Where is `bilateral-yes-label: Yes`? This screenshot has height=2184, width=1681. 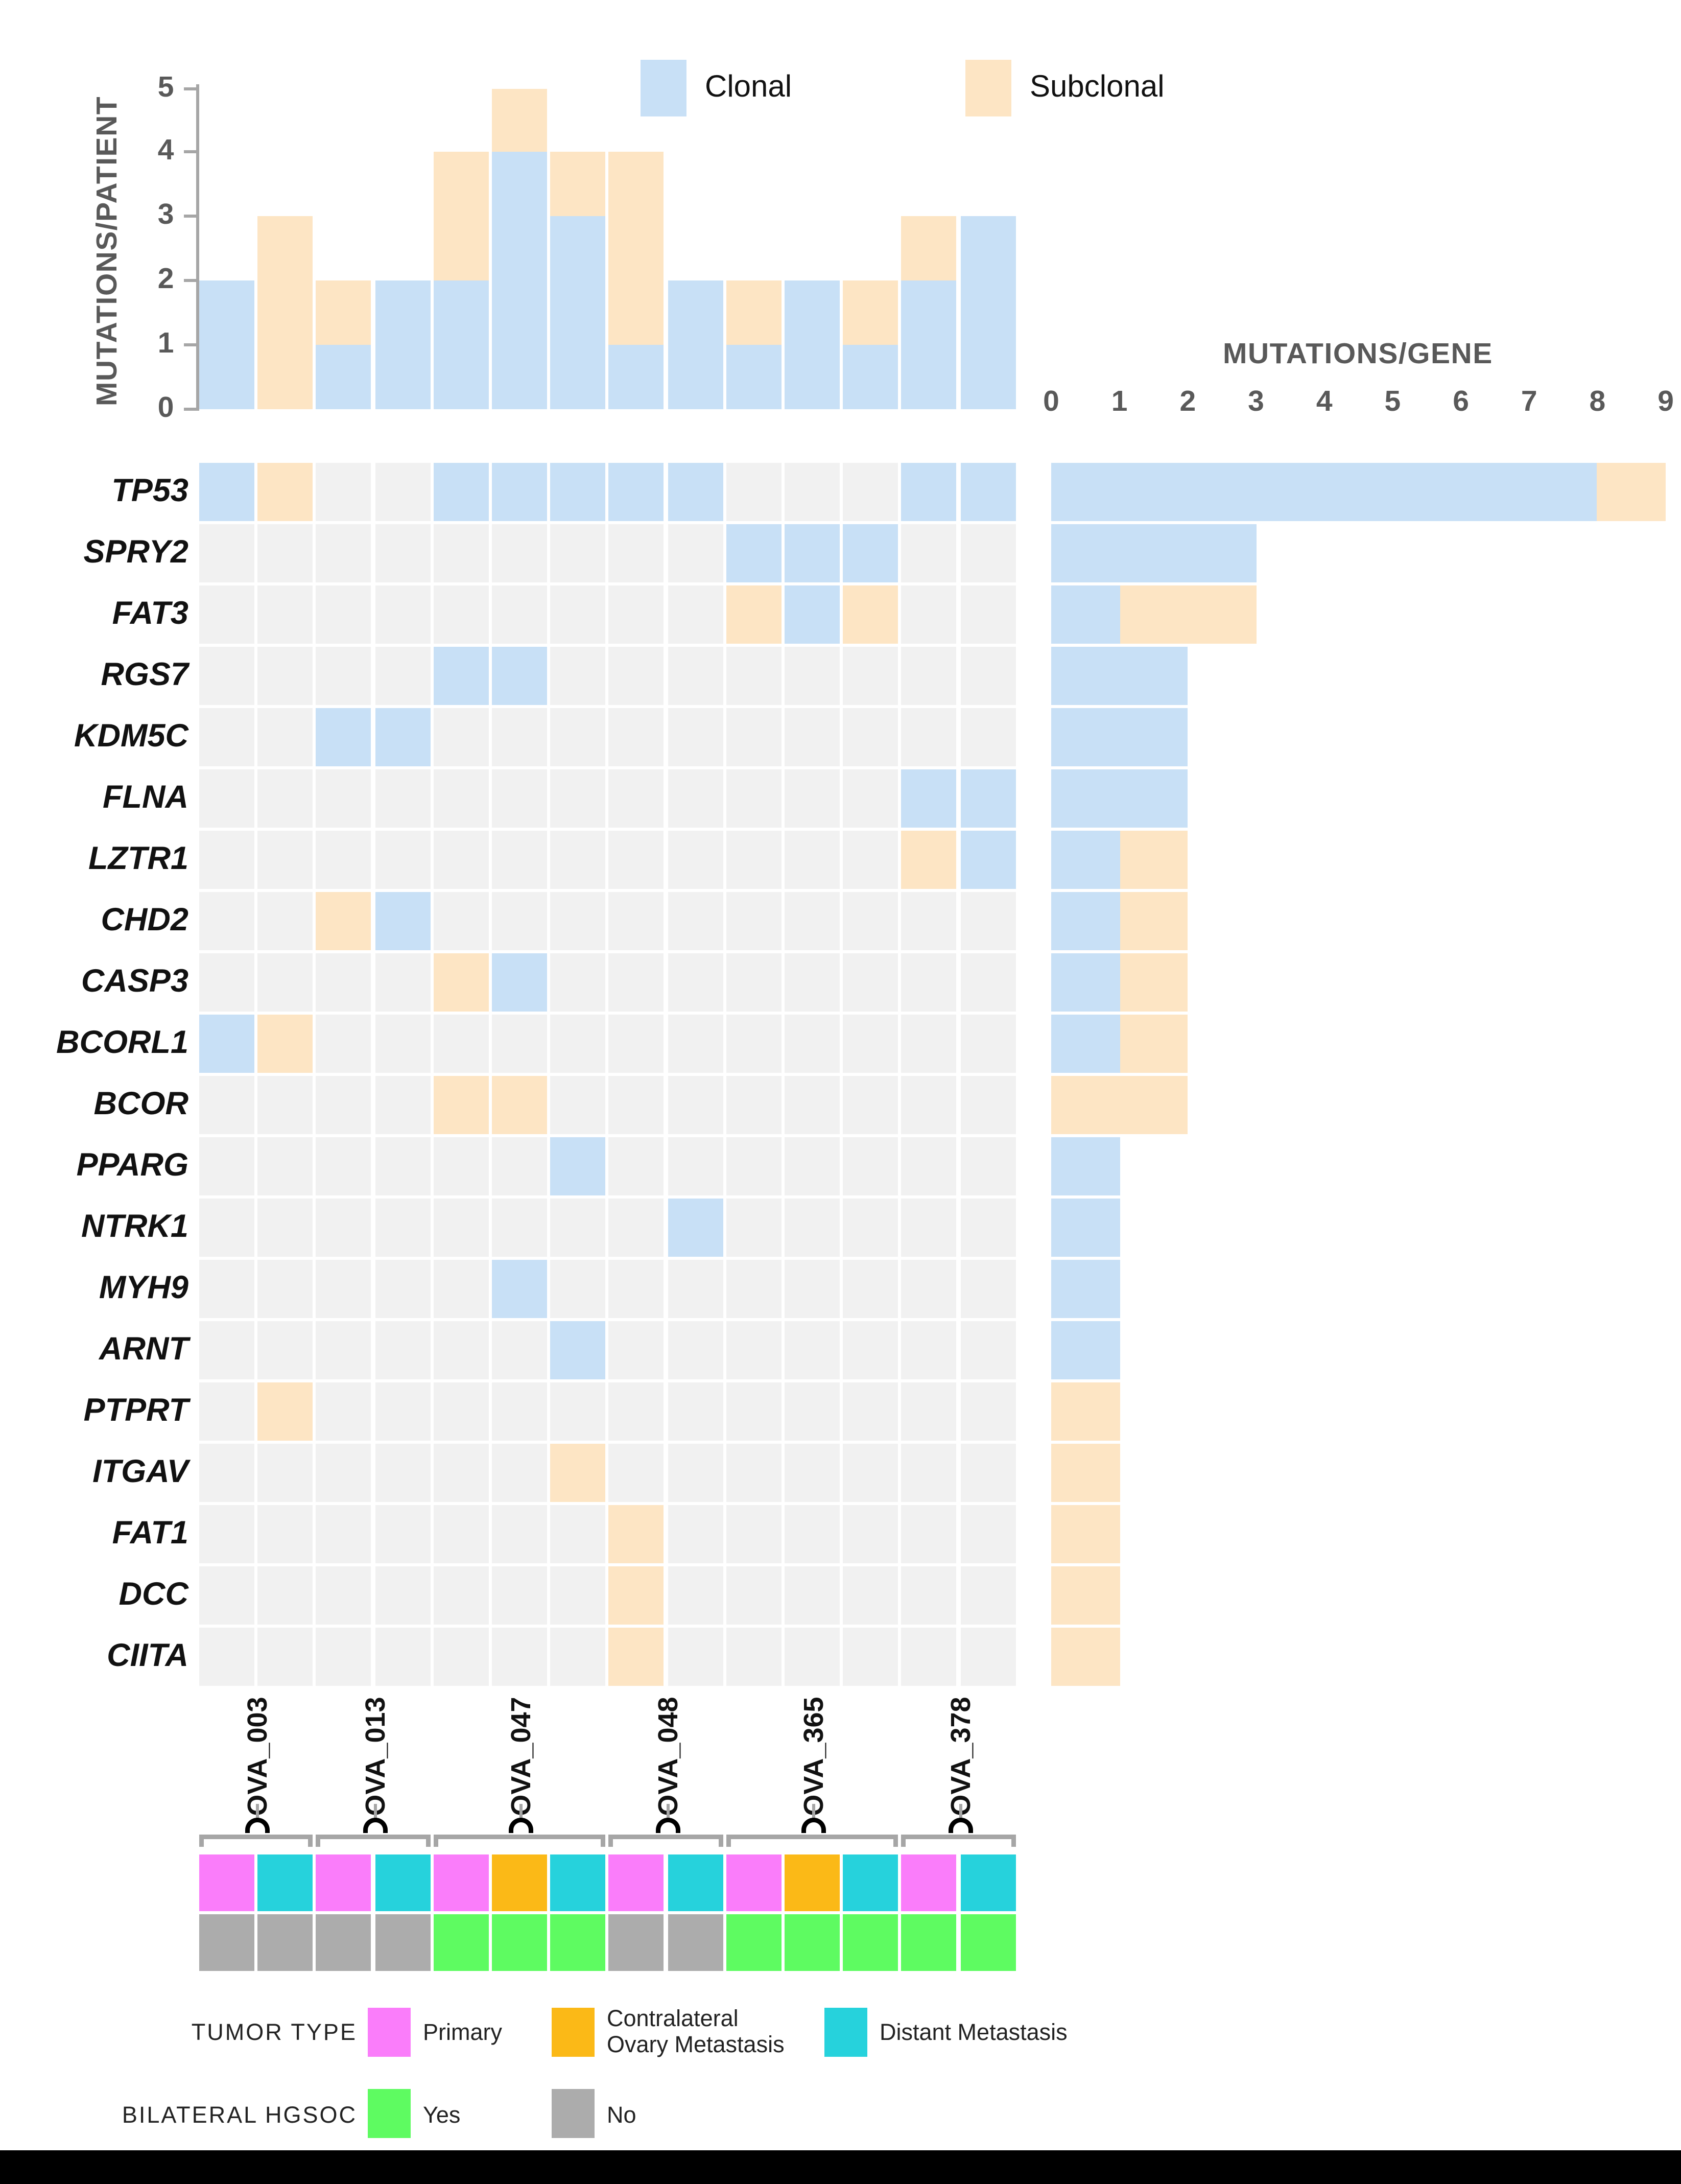
bilateral-yes-label: Yes is located at coordinates (442, 2116).